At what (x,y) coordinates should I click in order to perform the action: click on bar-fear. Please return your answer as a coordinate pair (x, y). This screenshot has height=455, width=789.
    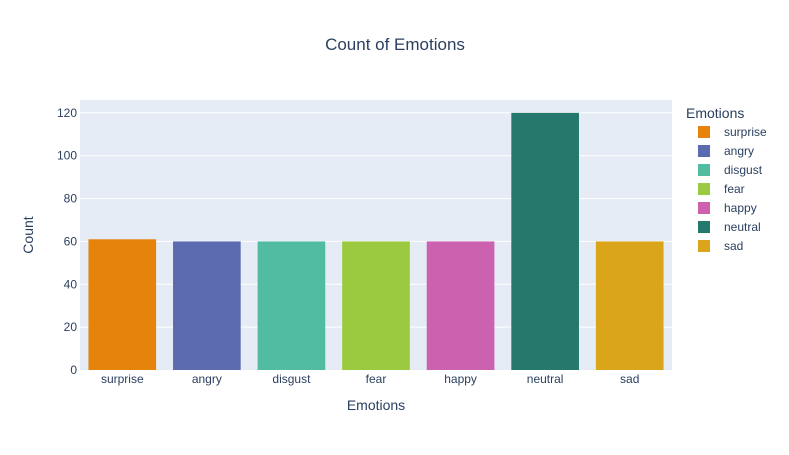
    Looking at the image, I should click on (376, 305).